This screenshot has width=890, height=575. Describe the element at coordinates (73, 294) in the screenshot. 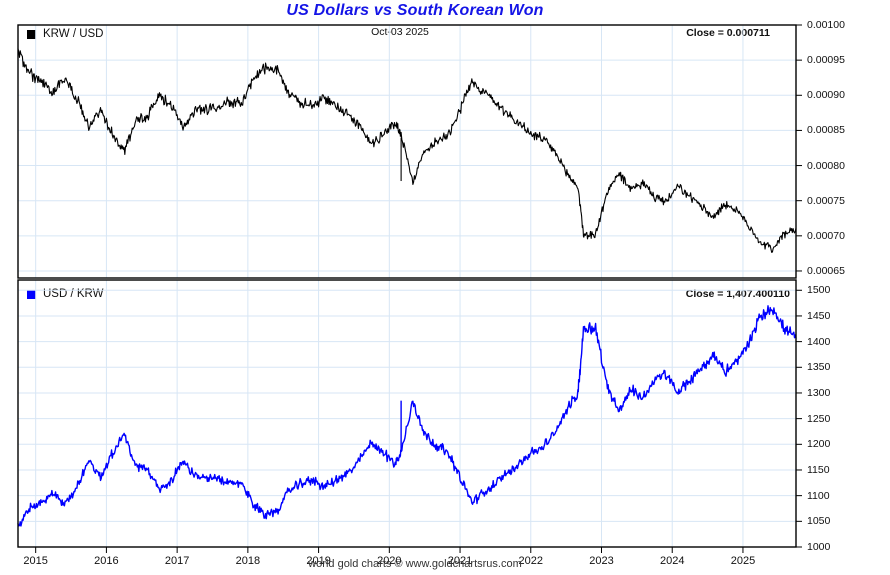

I see `legend-label-usd-krw: USD / KRW` at that location.